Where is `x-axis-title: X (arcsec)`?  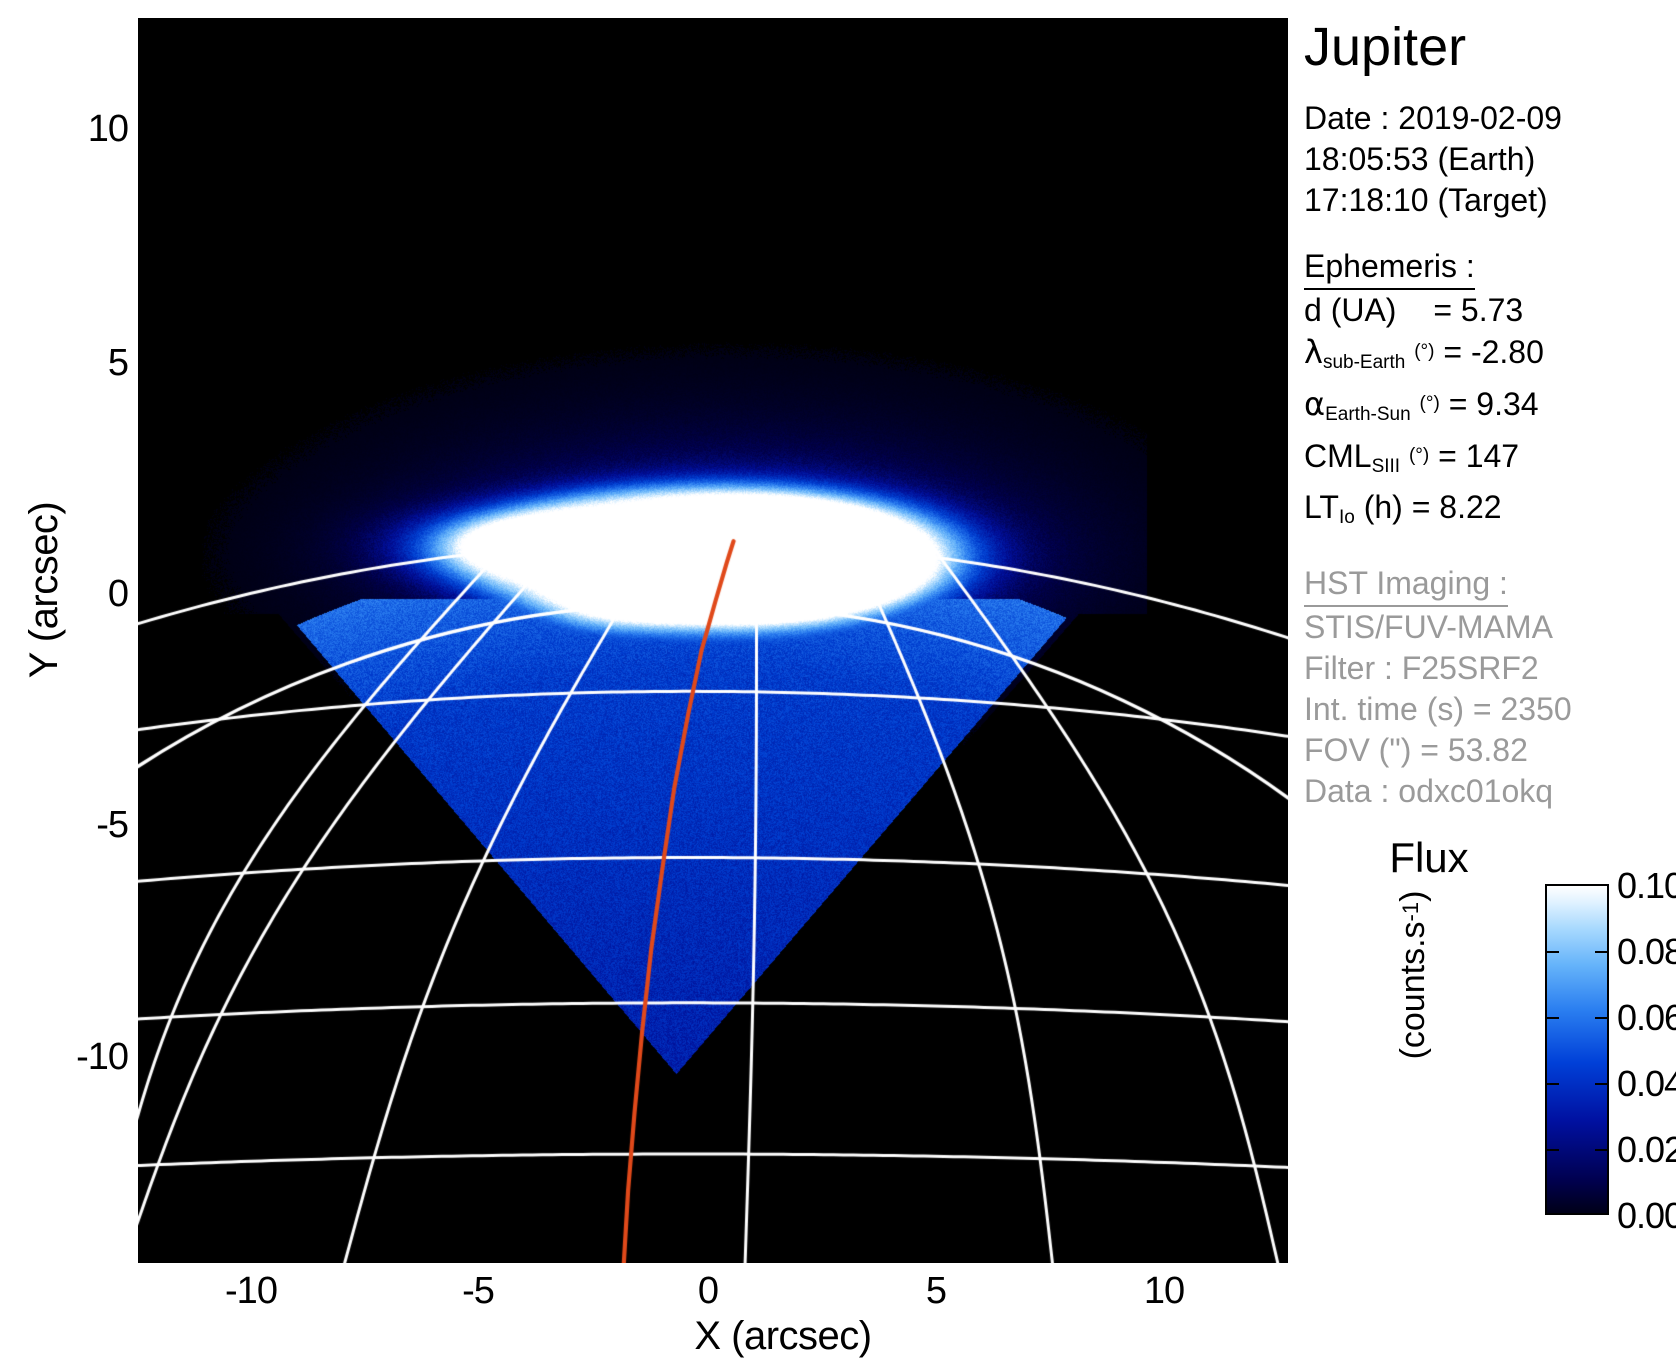
x-axis-title: X (arcsec) is located at coordinates (783, 1336).